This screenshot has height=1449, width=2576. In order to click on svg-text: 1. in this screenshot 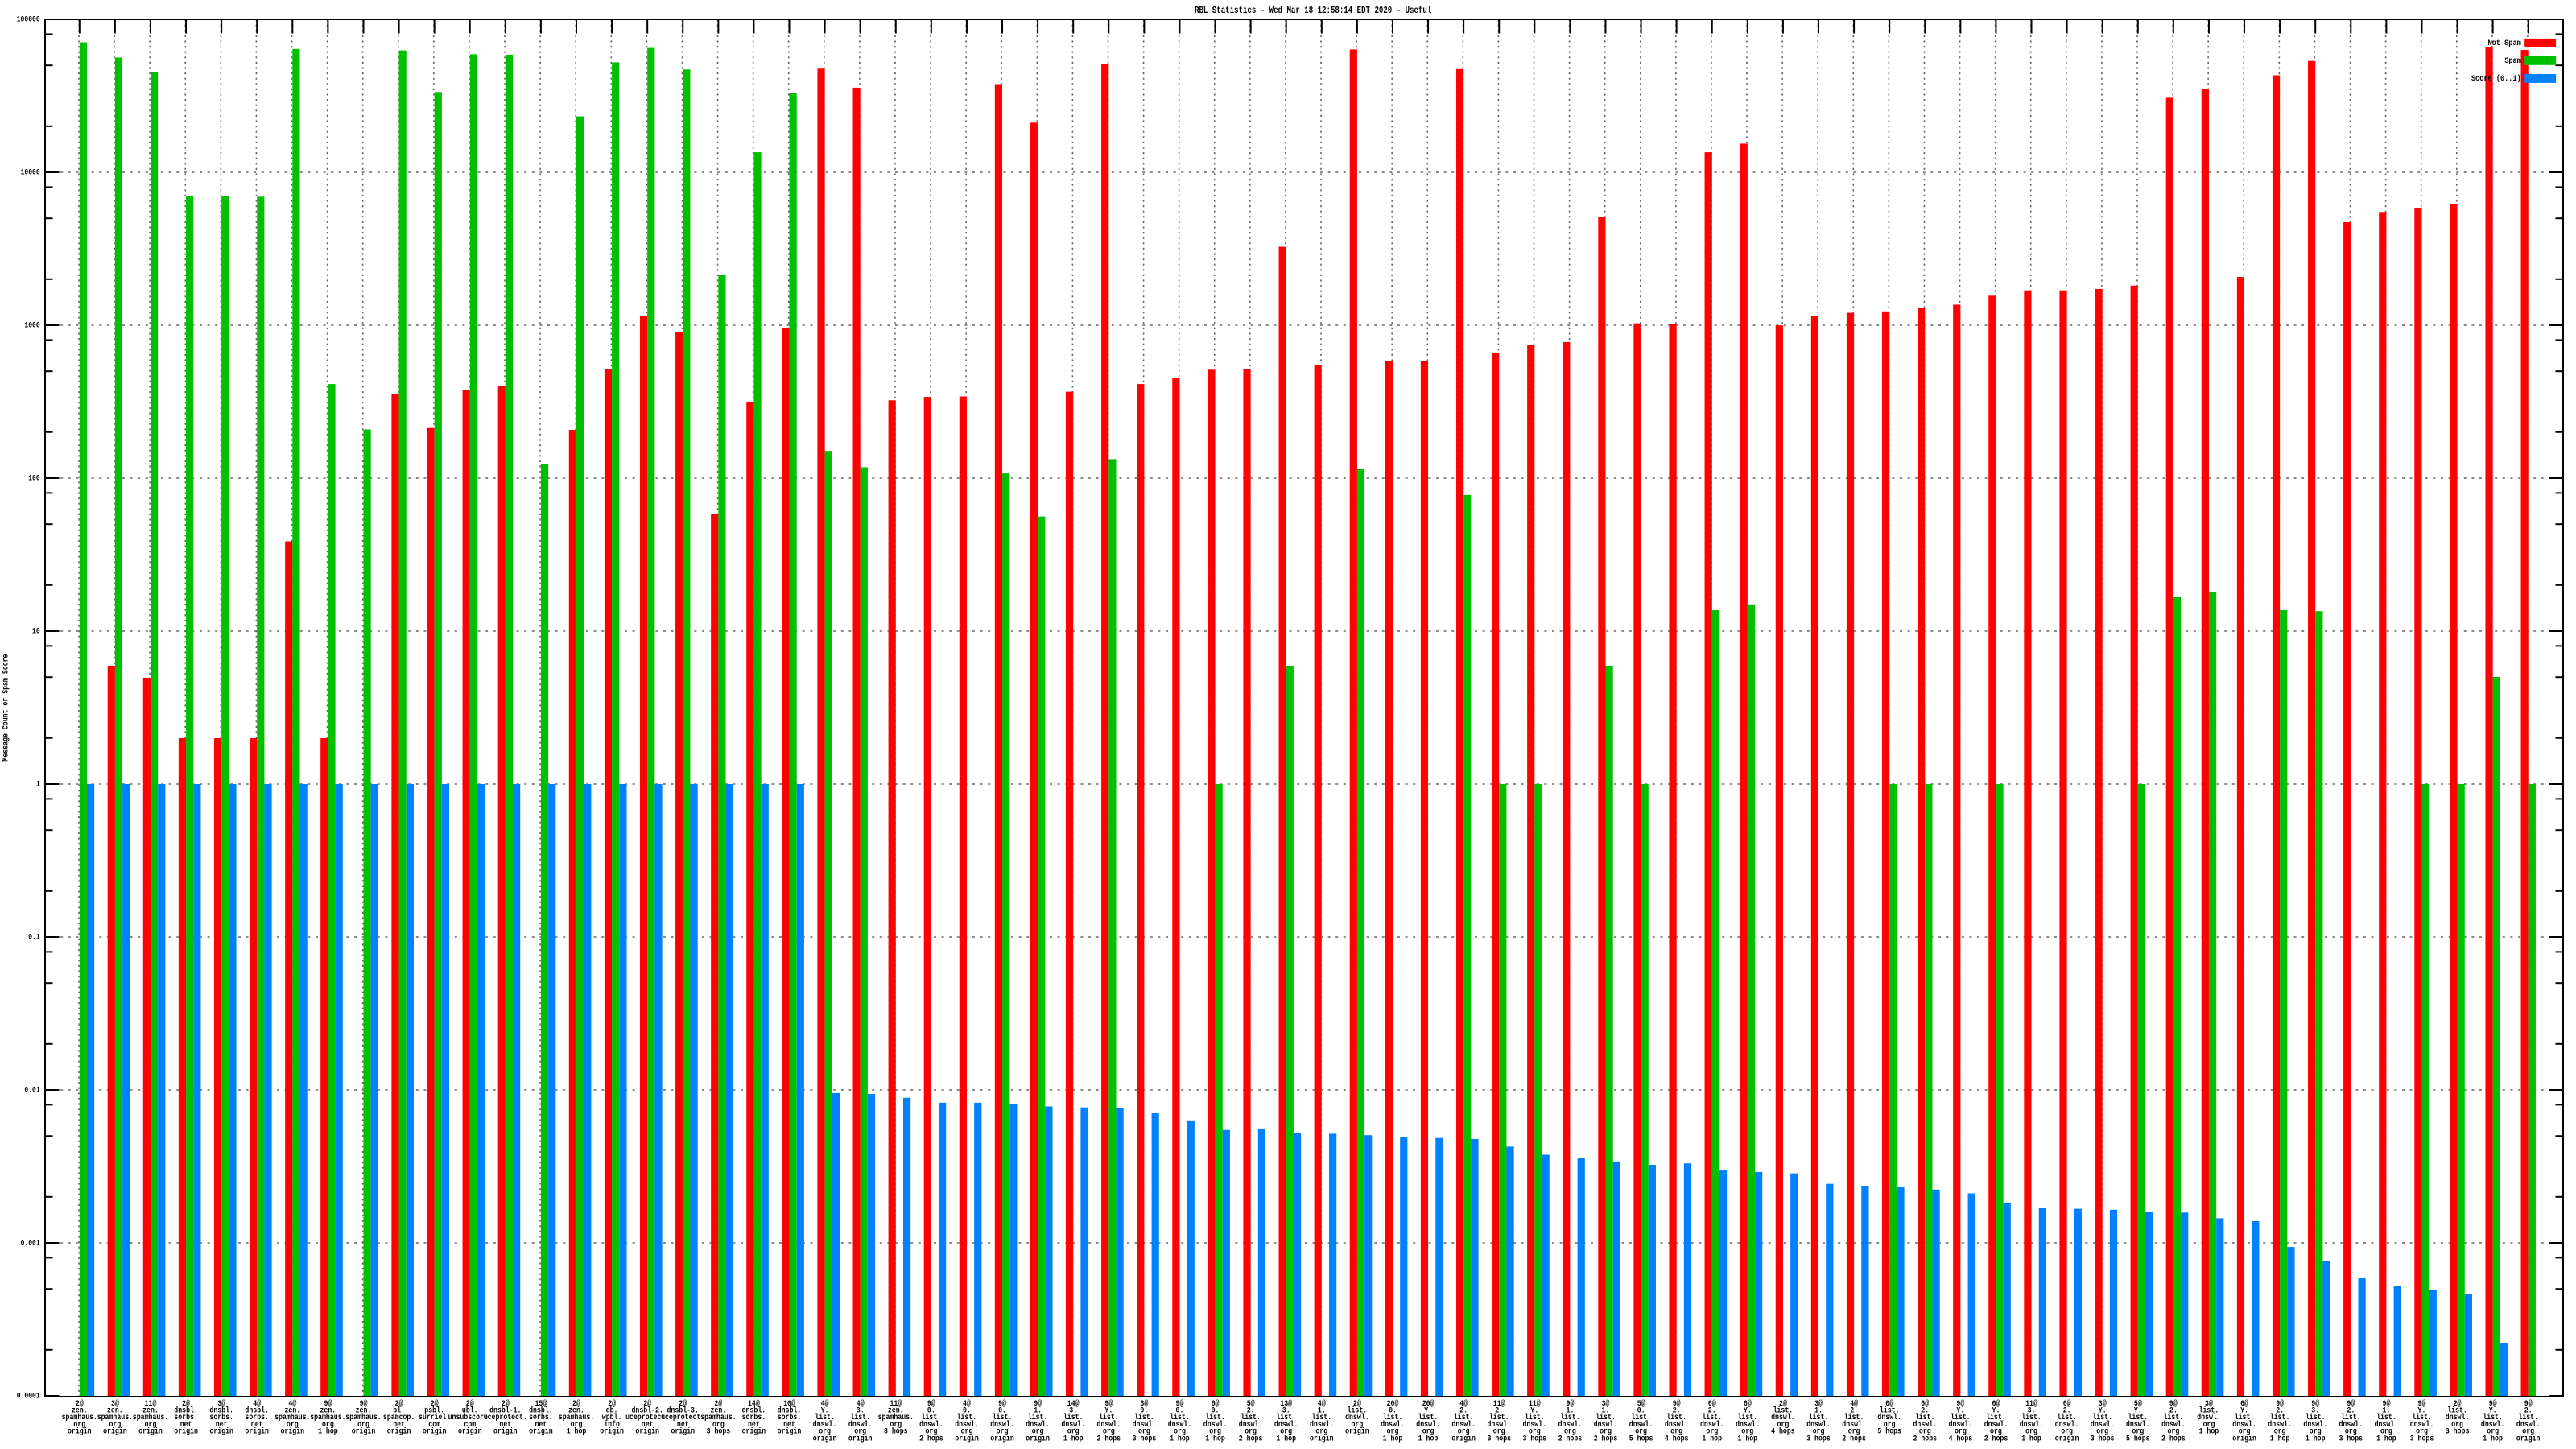, I will do `click(1818, 1411)`.